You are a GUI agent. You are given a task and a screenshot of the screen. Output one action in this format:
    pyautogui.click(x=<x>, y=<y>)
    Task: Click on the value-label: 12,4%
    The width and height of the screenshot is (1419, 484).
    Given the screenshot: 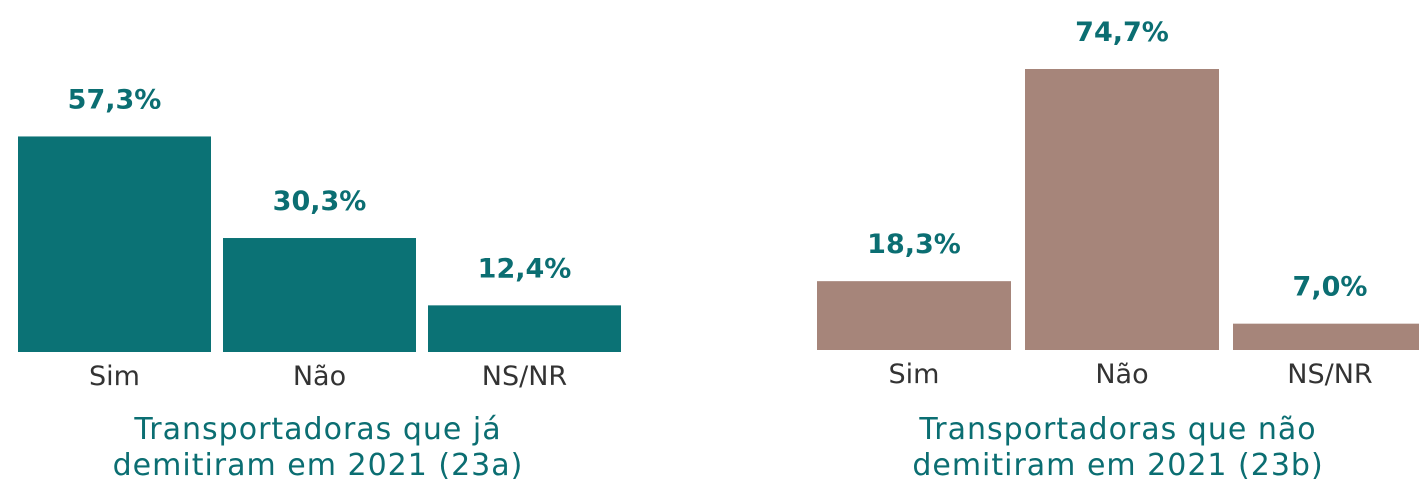 What is the action you would take?
    pyautogui.click(x=525, y=268)
    